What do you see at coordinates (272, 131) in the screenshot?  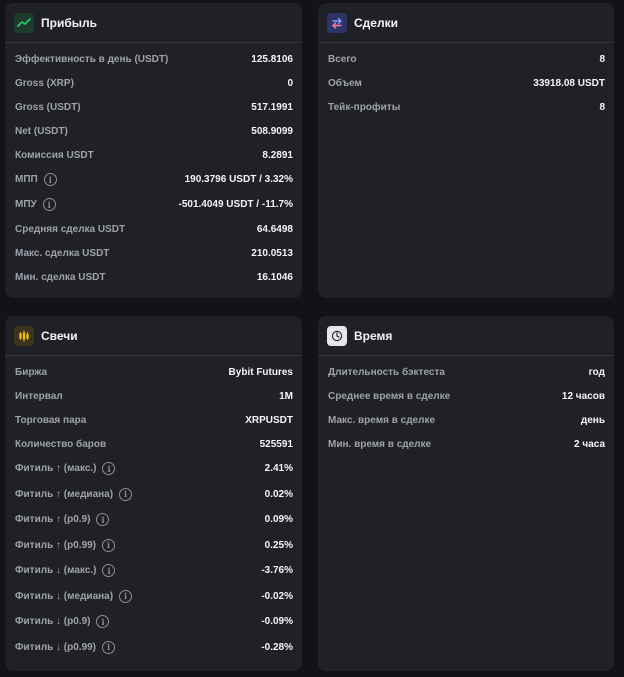 I see `row-value: 508.9099` at bounding box center [272, 131].